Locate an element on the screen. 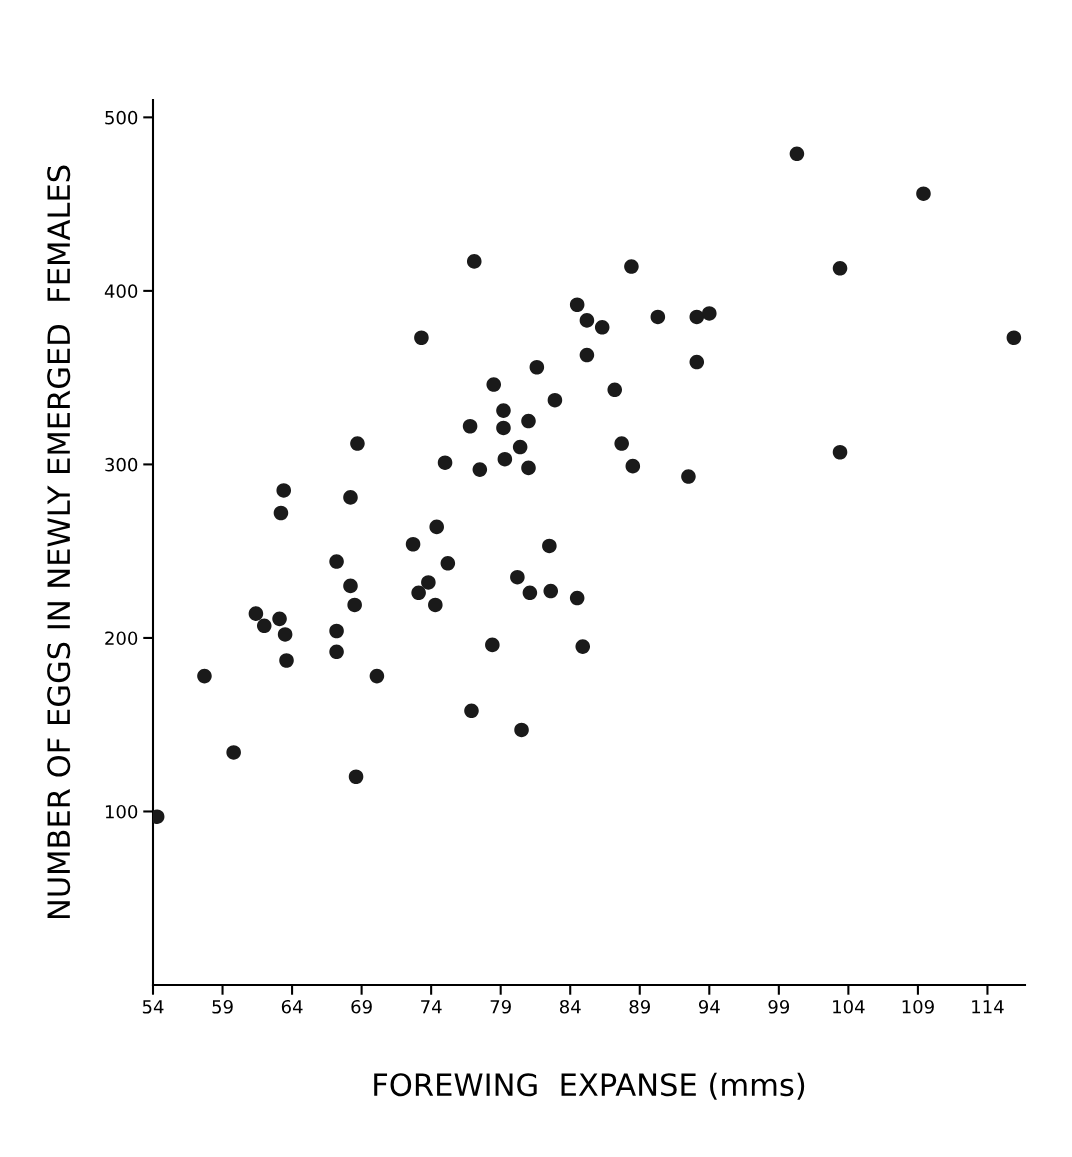 This screenshot has width=1072, height=1157. y-tick-label: 500 is located at coordinates (121, 117).